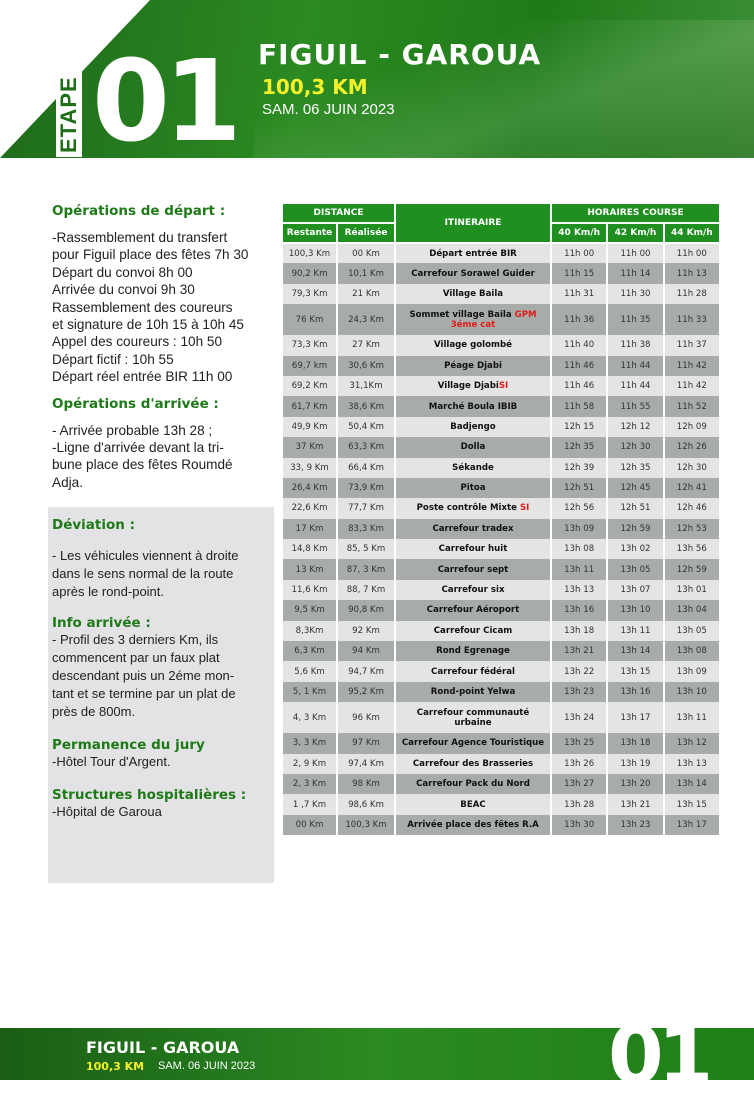 The width and height of the screenshot is (754, 1102). I want to click on time-44-cell: 12h 41, so click(692, 488).